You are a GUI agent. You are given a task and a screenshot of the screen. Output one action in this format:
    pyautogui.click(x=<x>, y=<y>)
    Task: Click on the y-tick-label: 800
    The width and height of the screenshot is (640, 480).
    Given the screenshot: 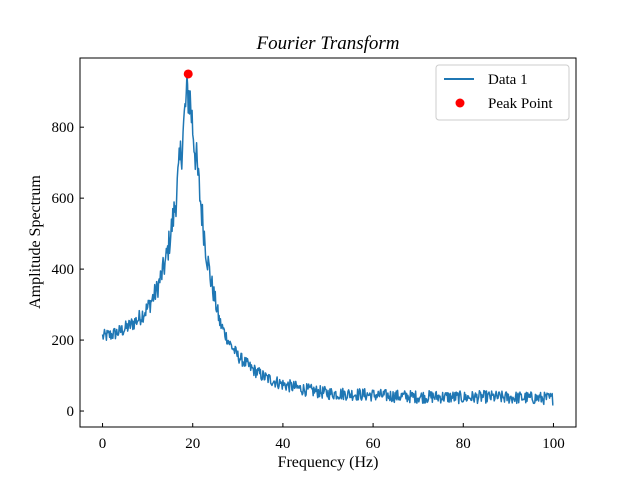 What is the action you would take?
    pyautogui.click(x=63, y=128)
    